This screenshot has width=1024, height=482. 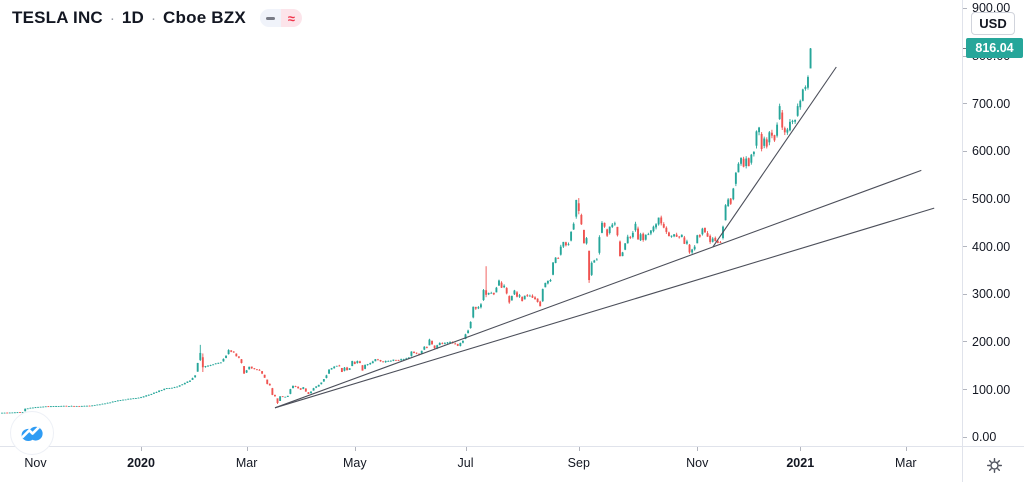 What do you see at coordinates (354, 463) in the screenshot?
I see `time-axis-label: May` at bounding box center [354, 463].